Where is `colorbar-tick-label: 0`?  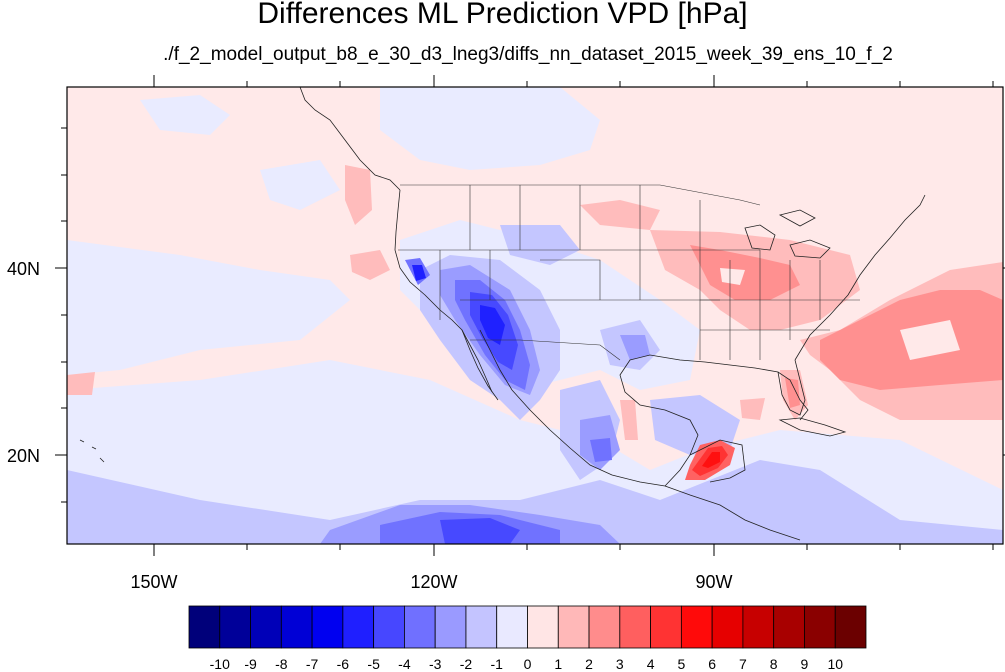 colorbar-tick-label: 0 is located at coordinates (528, 664).